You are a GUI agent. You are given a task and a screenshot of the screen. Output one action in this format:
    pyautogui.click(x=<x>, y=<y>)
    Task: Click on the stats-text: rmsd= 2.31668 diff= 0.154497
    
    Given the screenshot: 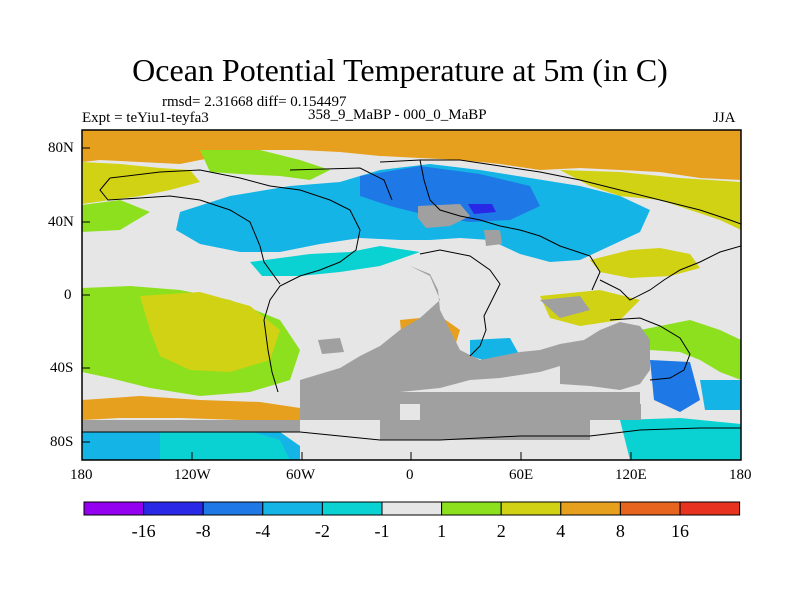 What is the action you would take?
    pyautogui.click(x=254, y=102)
    